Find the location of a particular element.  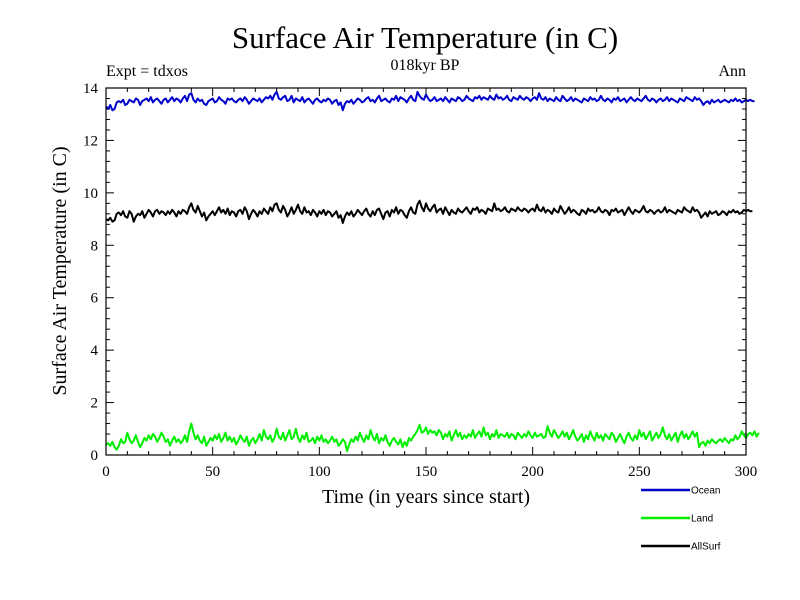

y-tick-label: 14 is located at coordinates (91, 89).